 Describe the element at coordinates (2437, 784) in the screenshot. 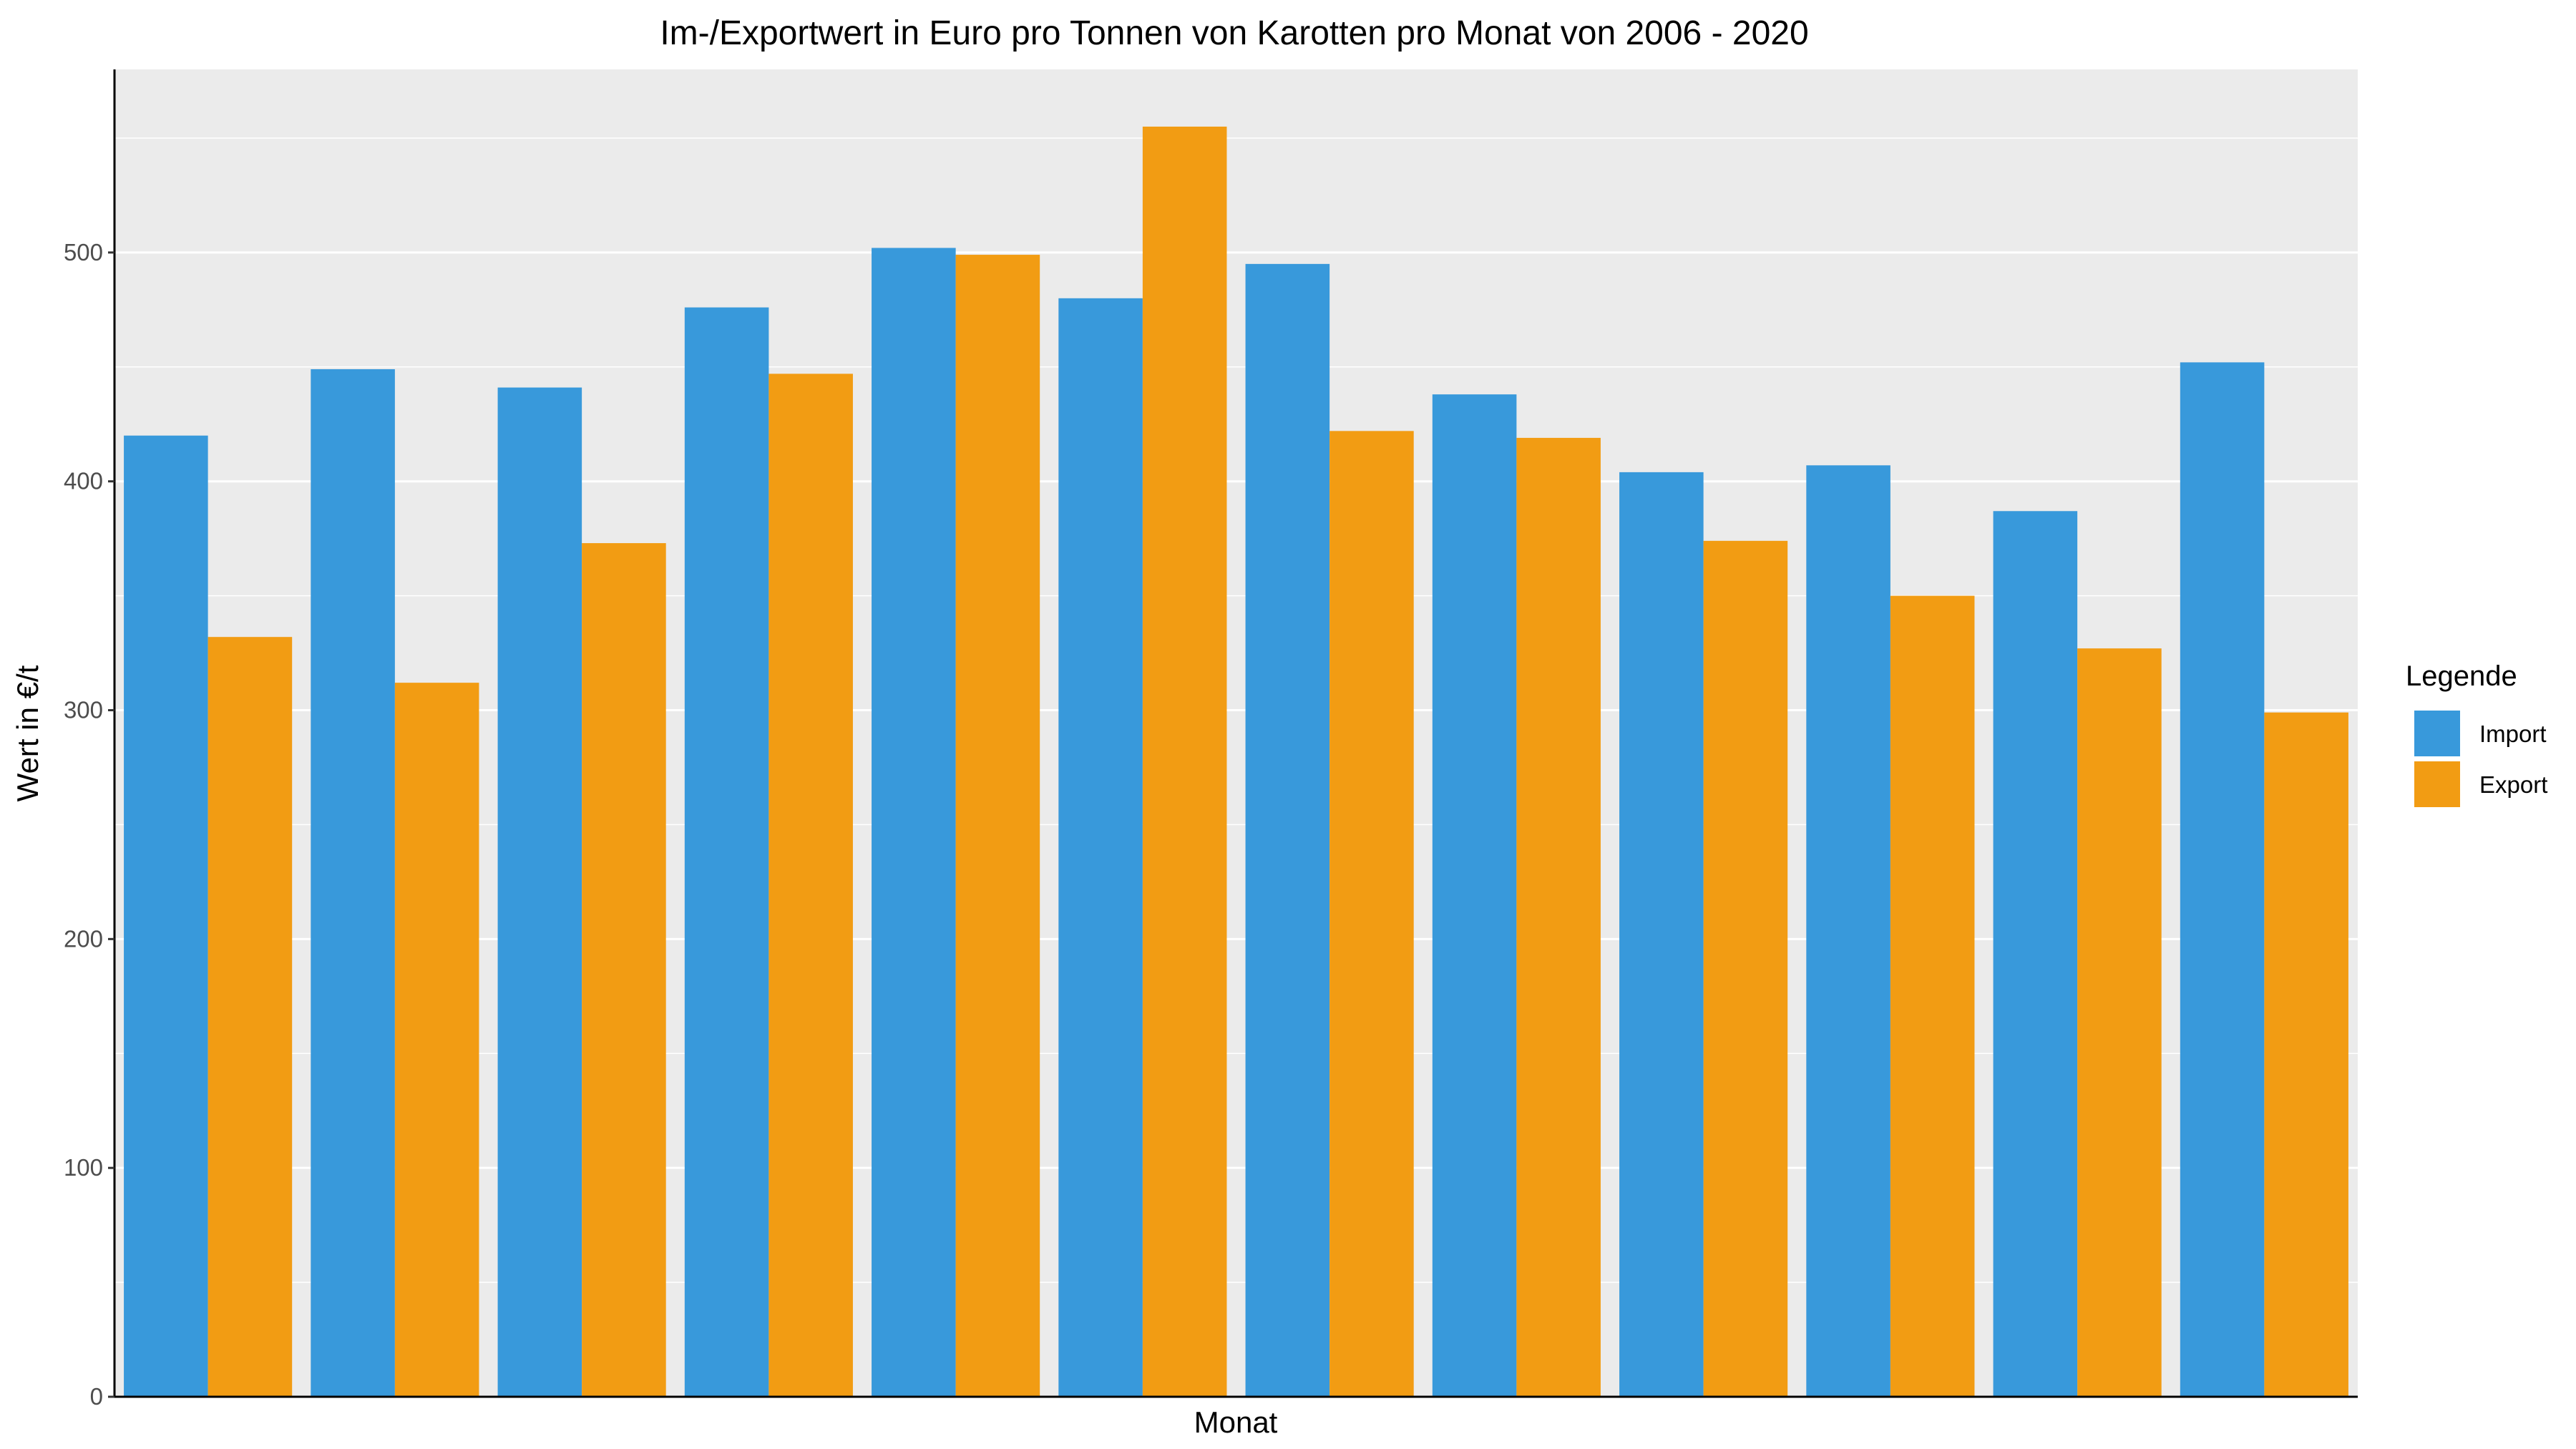

I see `legend-key-export` at that location.